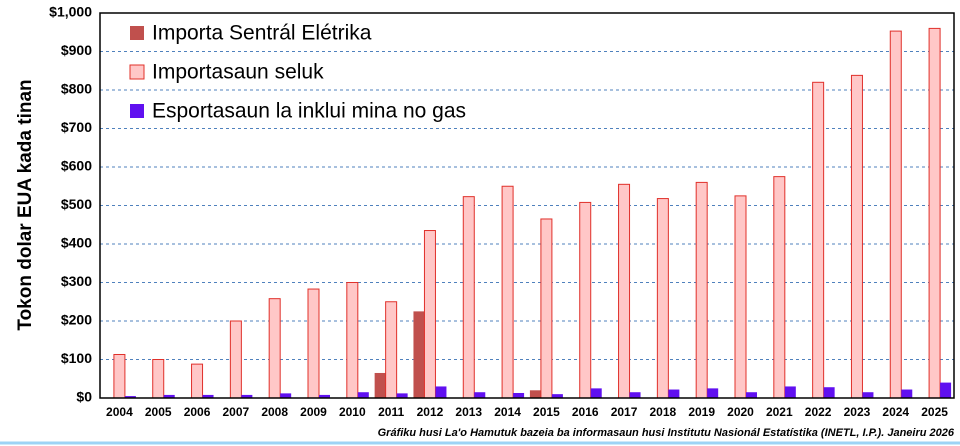  I want to click on x-tick-label: 2011, so click(391, 412).